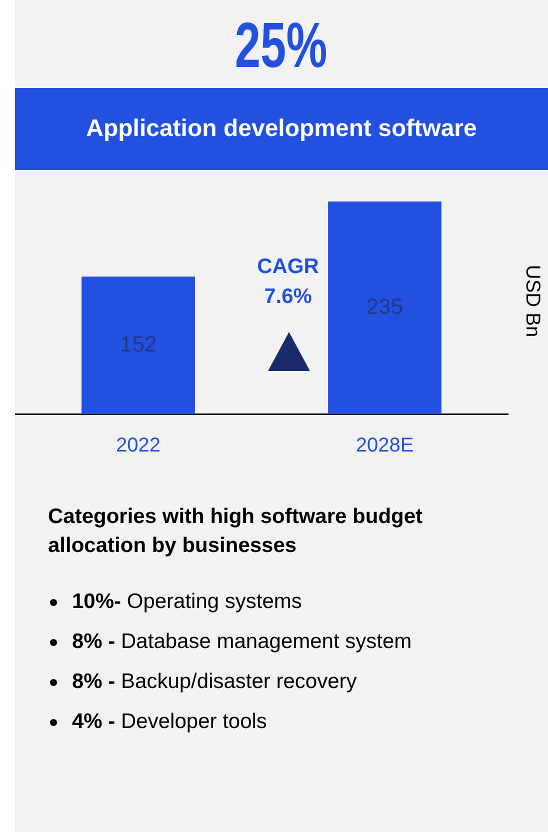 This screenshot has width=548, height=832. Describe the element at coordinates (242, 642) in the screenshot. I see `text: 8% - Database management system` at that location.